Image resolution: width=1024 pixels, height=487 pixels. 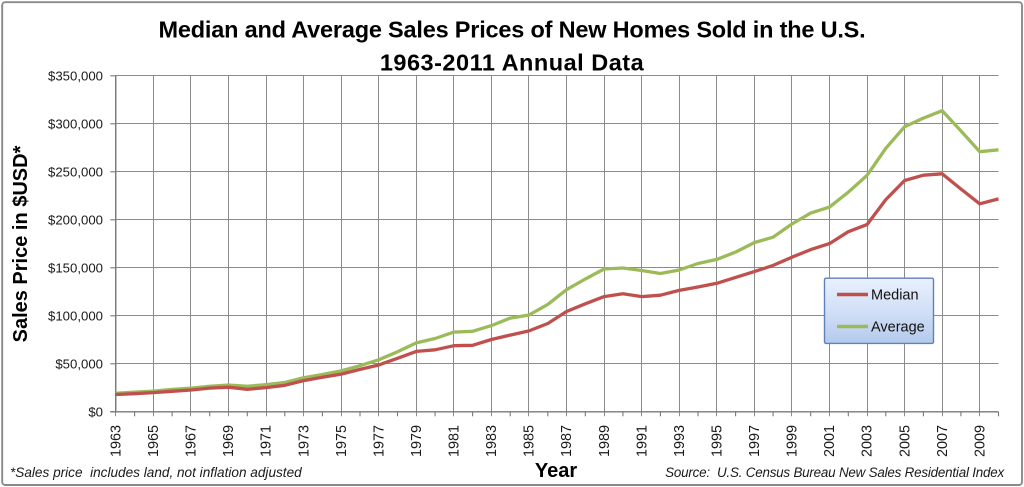 I want to click on svg-text: $150,000, so click(x=75, y=267).